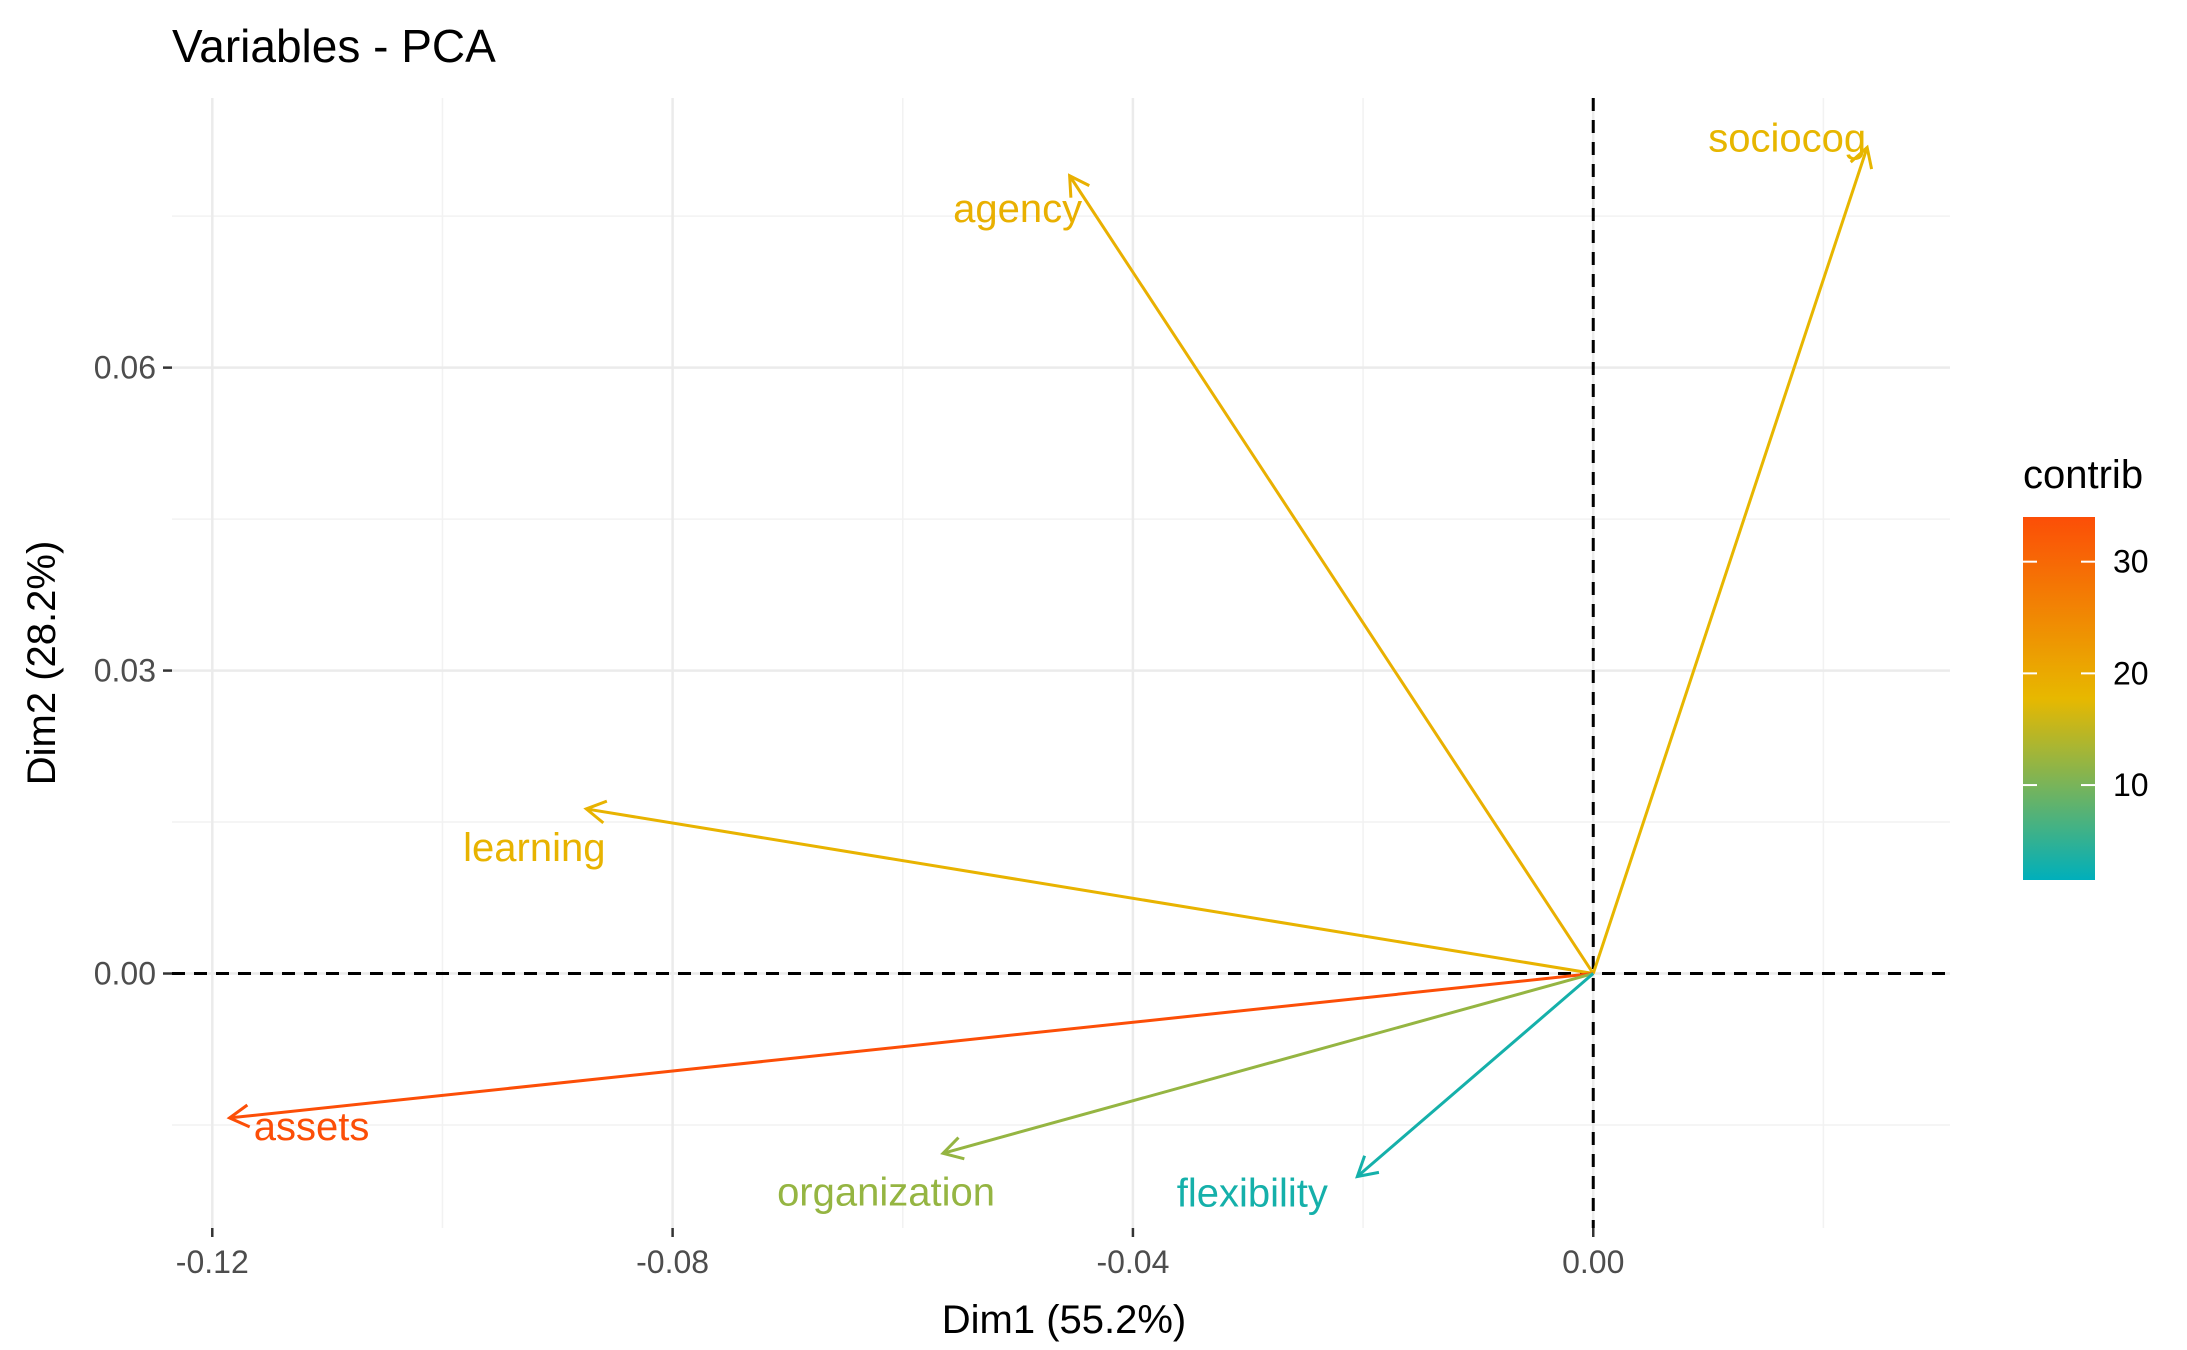 The height and width of the screenshot is (1350, 2187). I want to click on arrow-shaft-agency, so click(1331, 574).